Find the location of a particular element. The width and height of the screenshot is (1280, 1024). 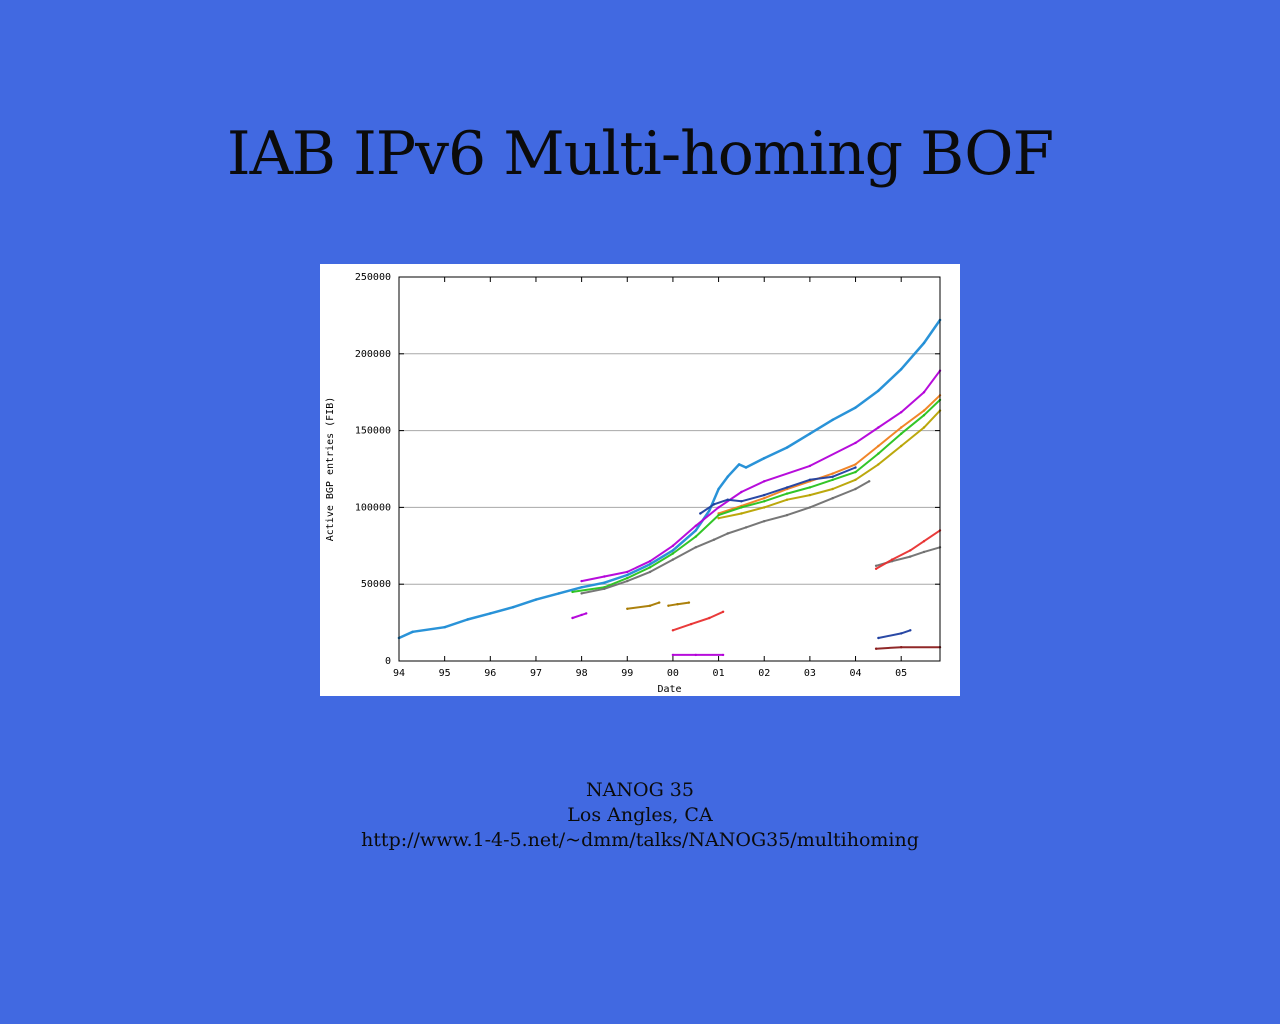

x-tick-label: 96 is located at coordinates (490, 673).